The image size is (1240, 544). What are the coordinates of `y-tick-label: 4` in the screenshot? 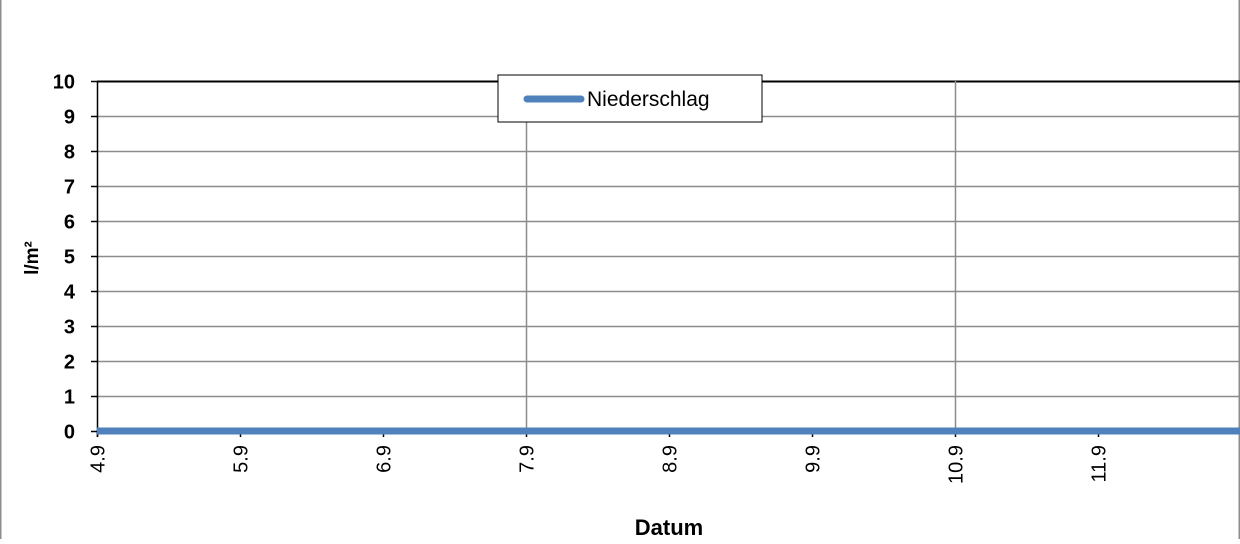 It's located at (70, 293).